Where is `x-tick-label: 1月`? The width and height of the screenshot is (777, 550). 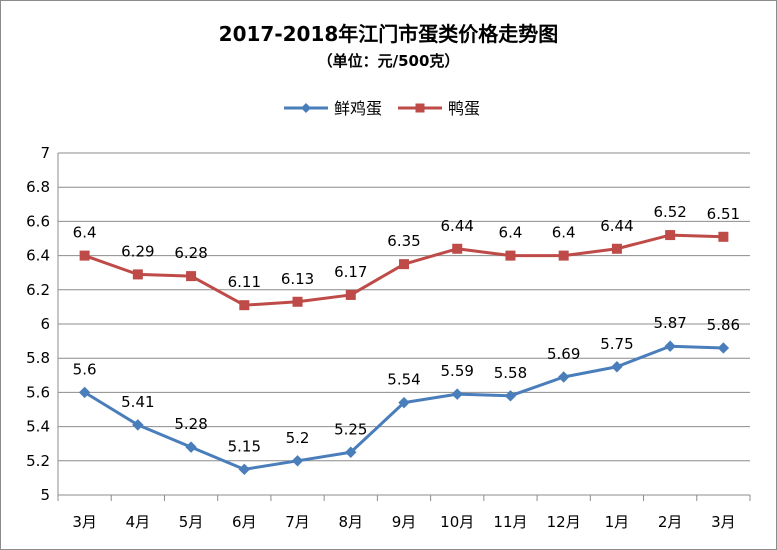
x-tick-label: 1月 is located at coordinates (617, 522).